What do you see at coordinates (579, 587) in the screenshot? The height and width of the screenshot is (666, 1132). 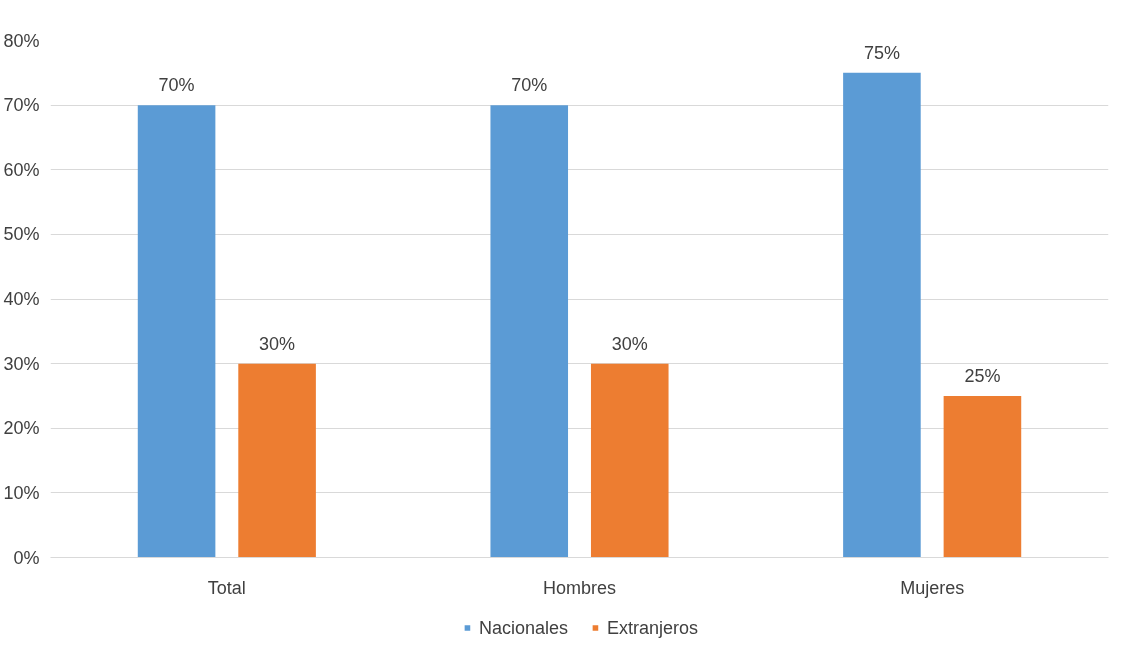 I see `x-tick-label: Hombres` at bounding box center [579, 587].